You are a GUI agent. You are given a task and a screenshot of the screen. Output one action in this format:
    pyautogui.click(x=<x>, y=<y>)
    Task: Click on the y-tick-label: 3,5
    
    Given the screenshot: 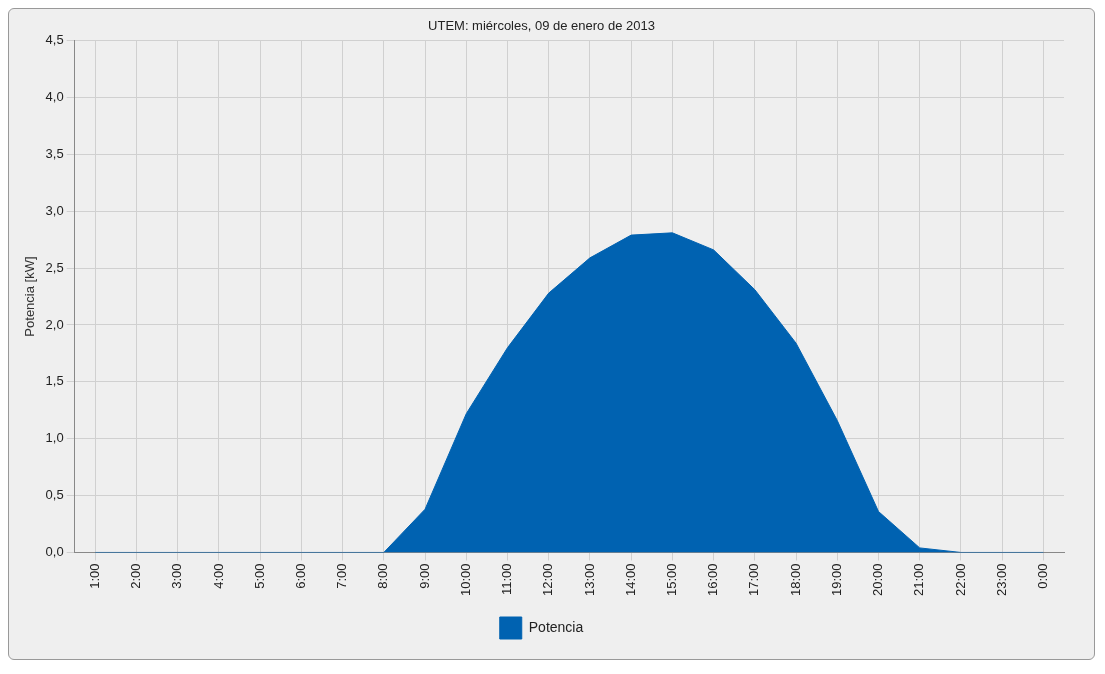 What is the action you would take?
    pyautogui.click(x=54, y=153)
    